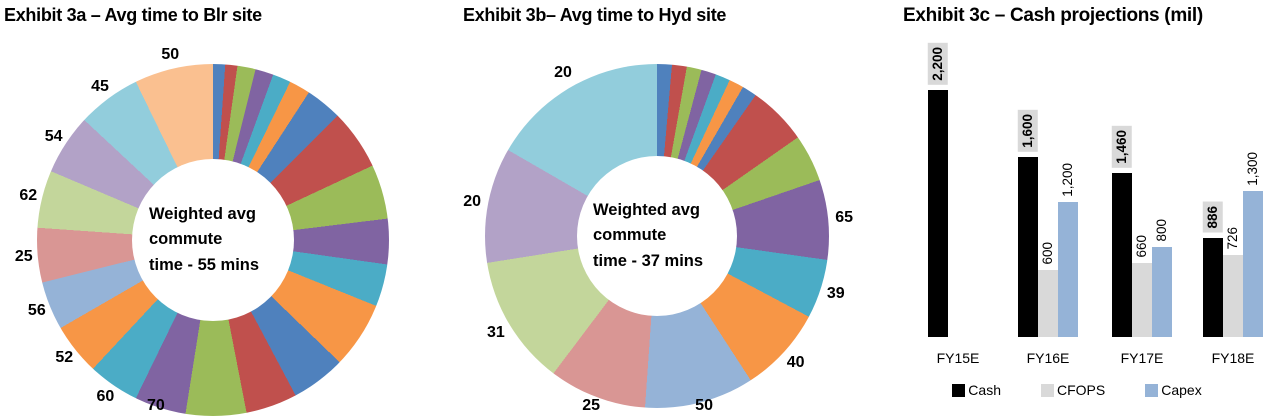 This screenshot has width=1274, height=420. I want to click on bar-value-label: 1,300, so click(1253, 169).